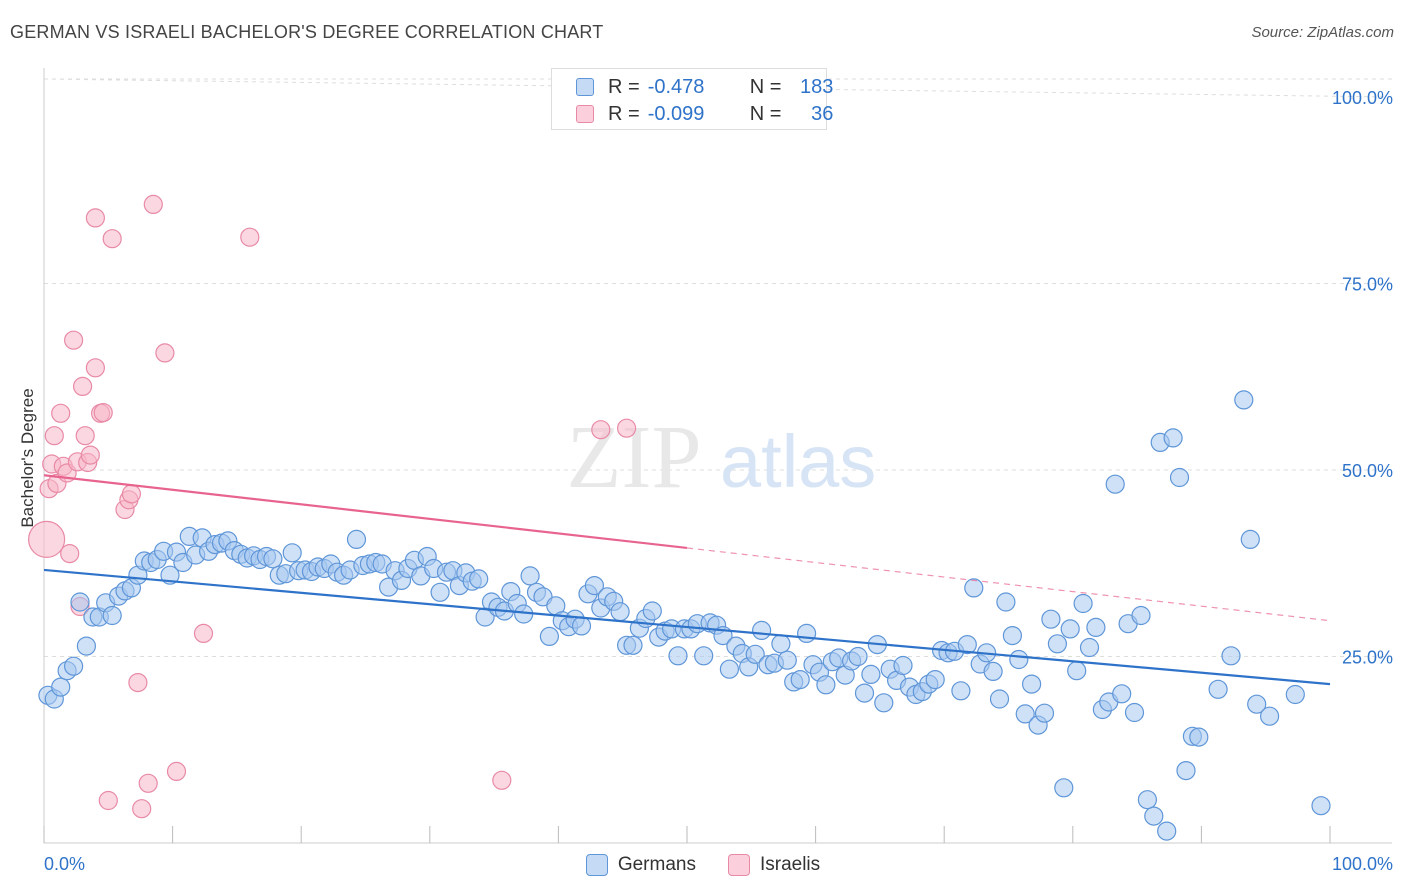 Image resolution: width=1406 pixels, height=892 pixels. Describe the element at coordinates (64, 864) in the screenshot. I see `x-tick-label-min: 0.0%` at that location.